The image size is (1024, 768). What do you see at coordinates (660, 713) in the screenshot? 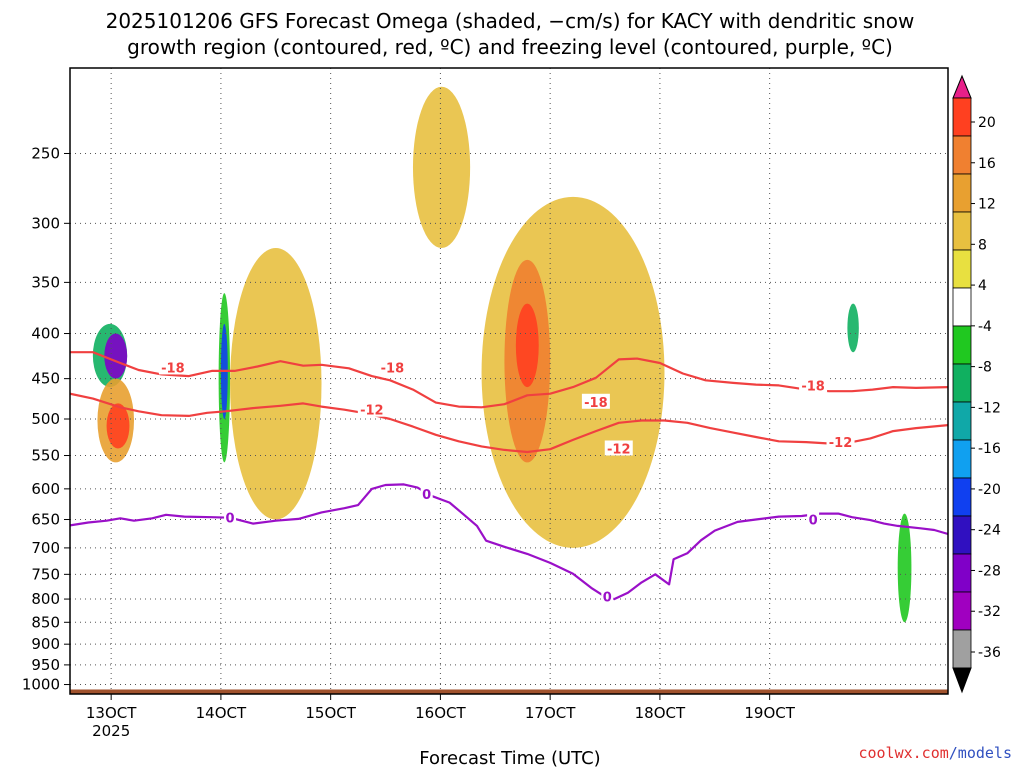
I see `x-tick-label: 18OCT` at bounding box center [660, 713].